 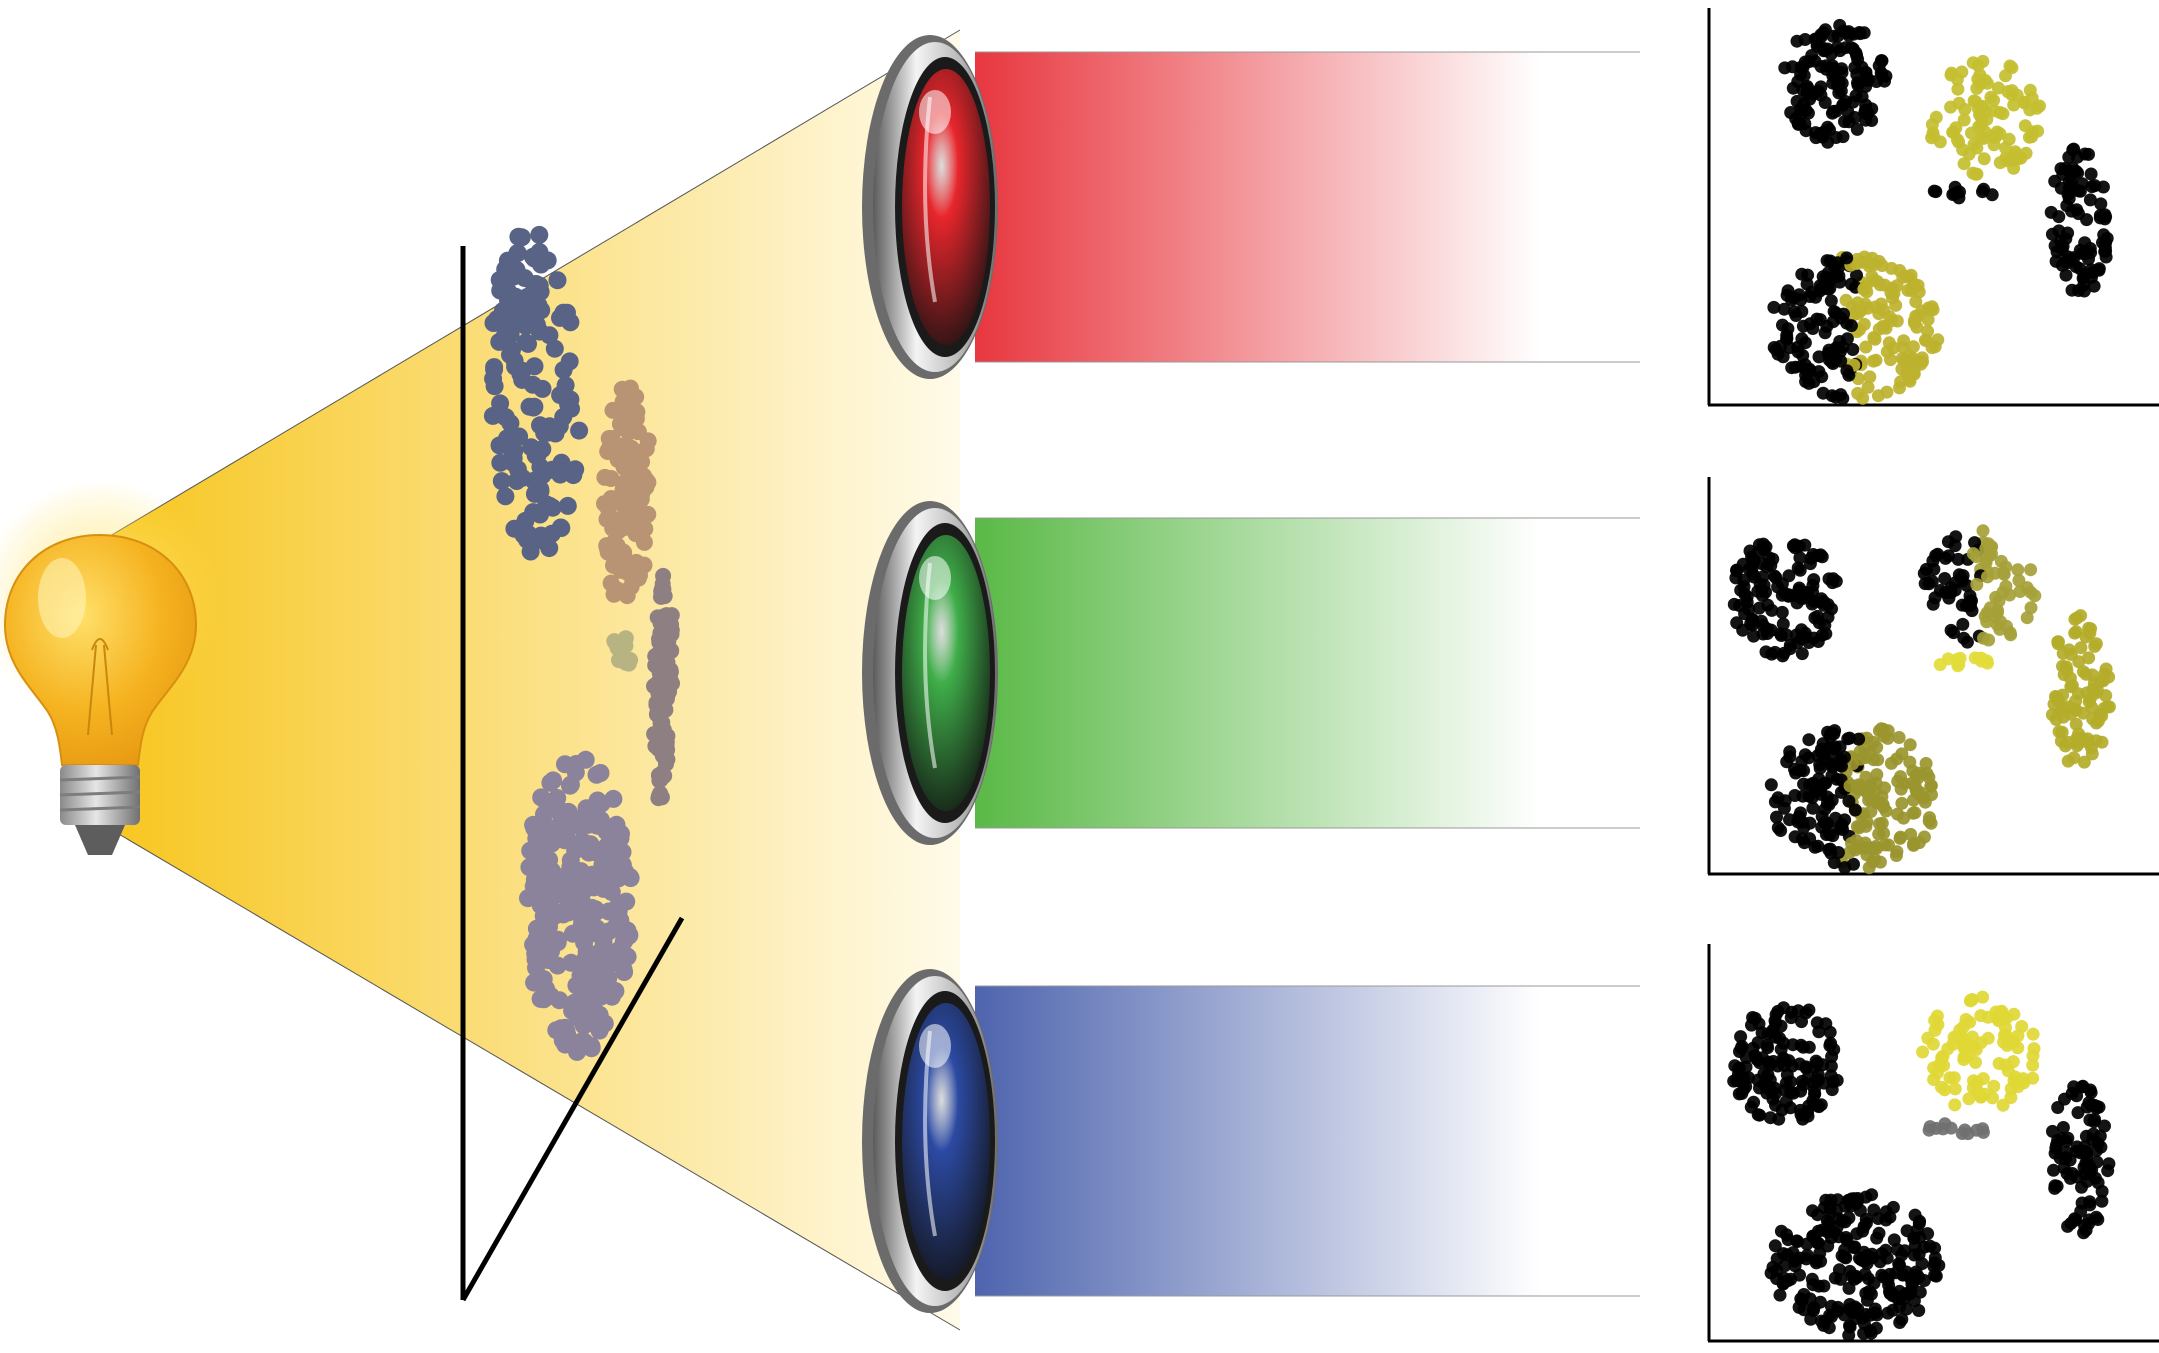 I want to click on cluster-mauve, so click(x=663, y=687).